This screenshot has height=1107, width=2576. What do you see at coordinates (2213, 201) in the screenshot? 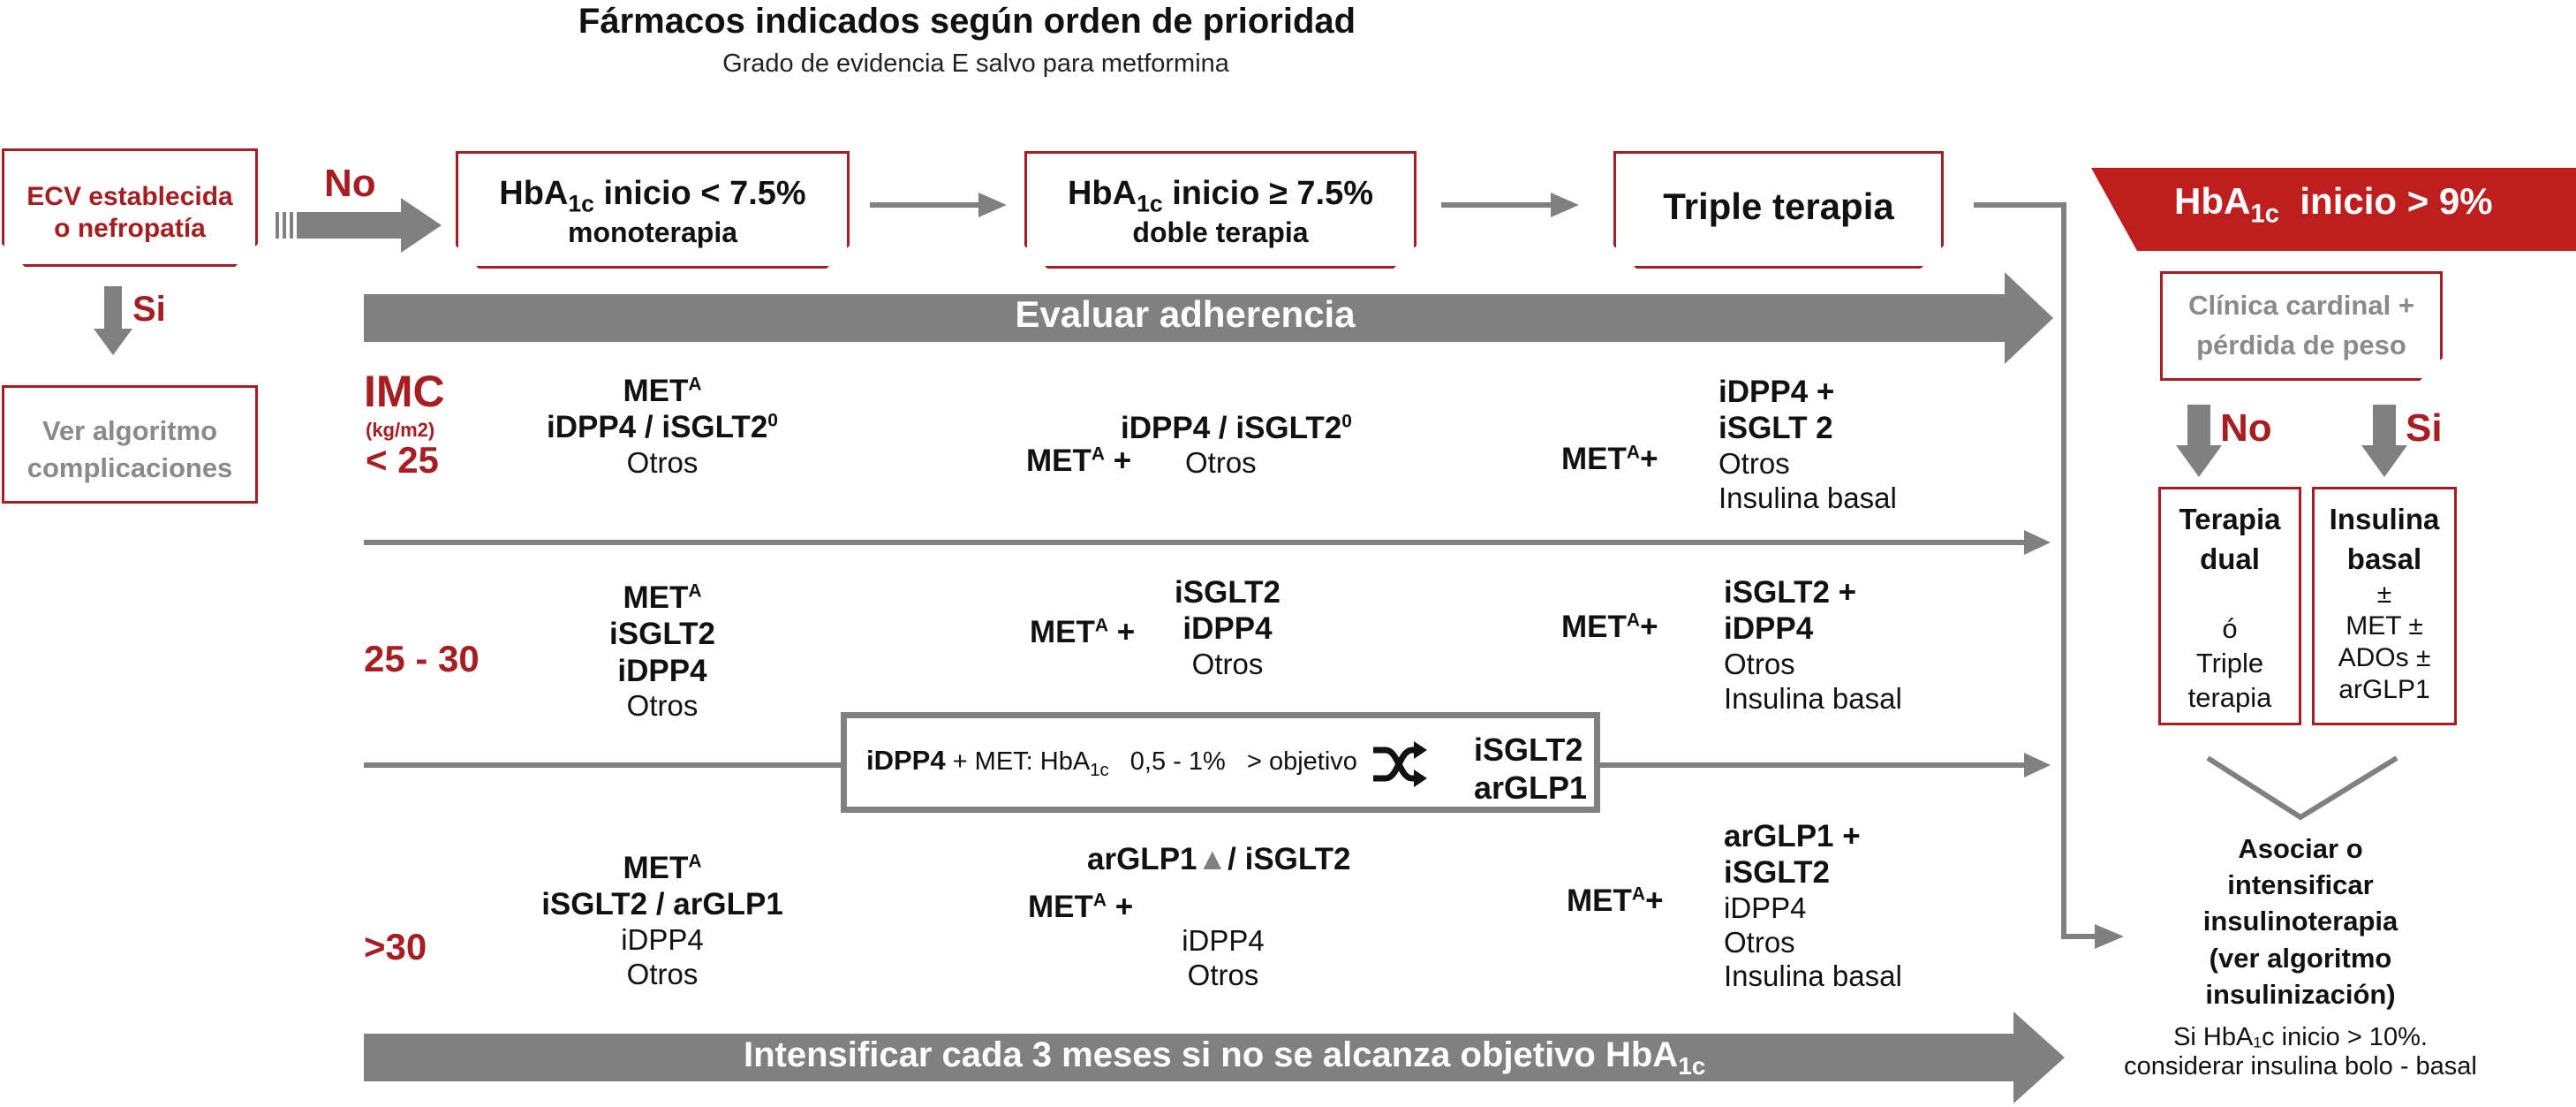
I see `banner-hba: HbA` at bounding box center [2213, 201].